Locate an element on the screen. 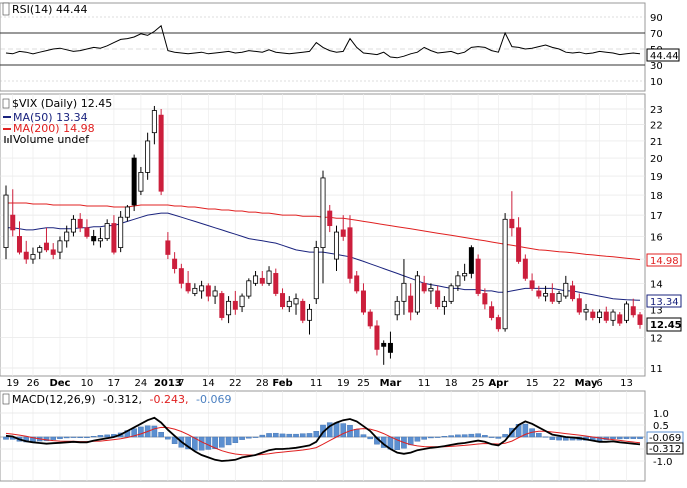 The image size is (687, 488). x-tick-label: 19 is located at coordinates (12, 383).